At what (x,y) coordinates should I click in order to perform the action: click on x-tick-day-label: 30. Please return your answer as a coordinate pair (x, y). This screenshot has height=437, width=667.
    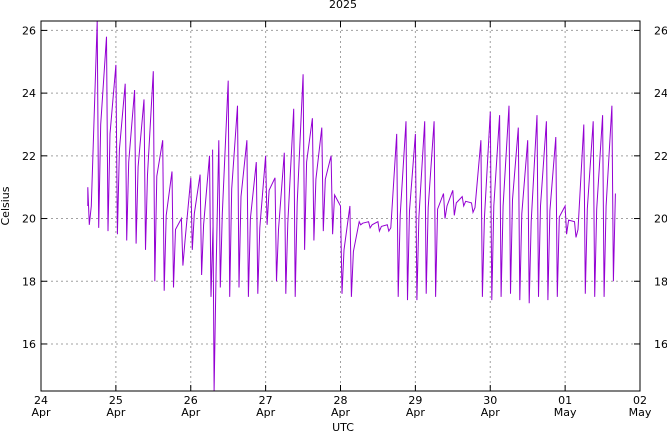
    Looking at the image, I should click on (490, 400).